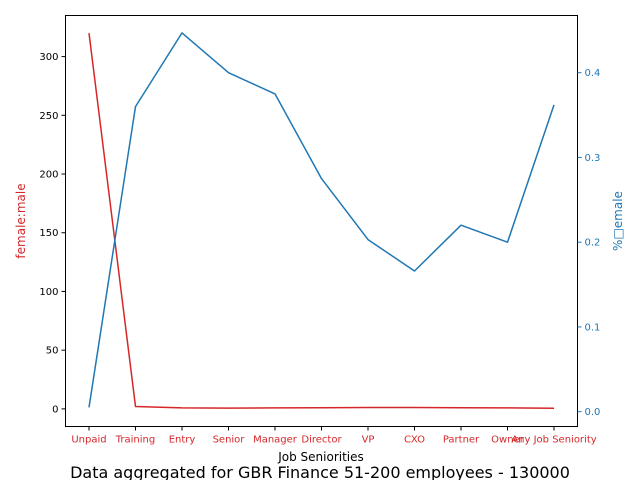 The image size is (640, 480). I want to click on x-tick-label: Partner, so click(461, 440).